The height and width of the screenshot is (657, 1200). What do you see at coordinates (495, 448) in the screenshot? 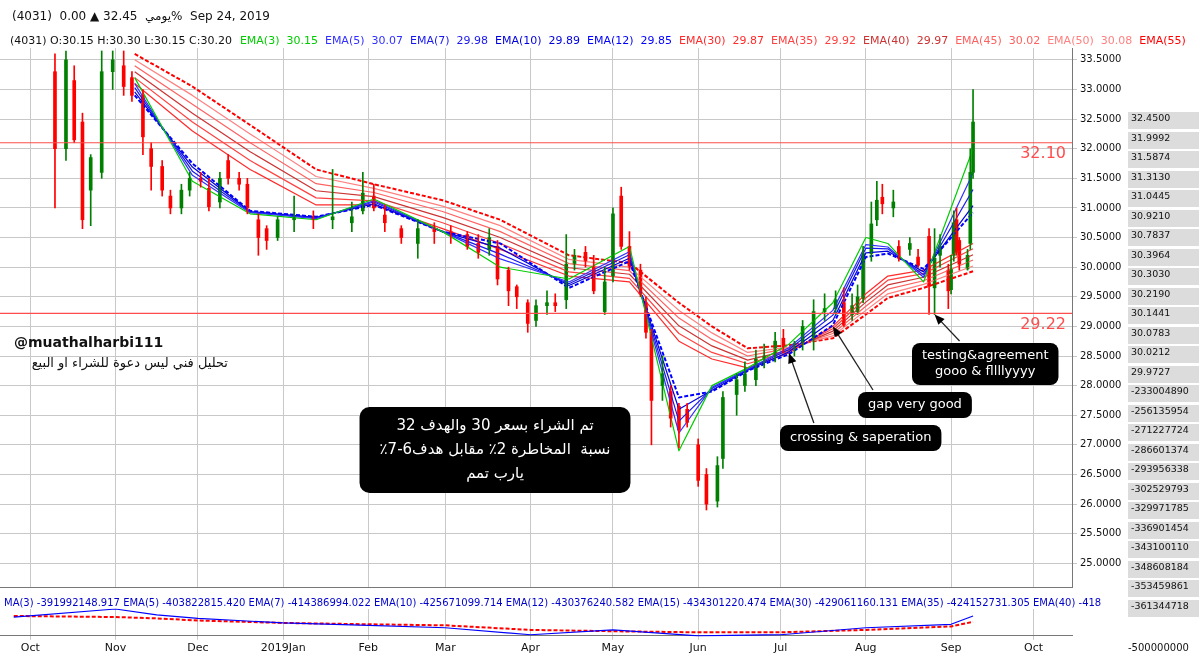
I see `annotation: تم الشراء بسعر 30 والهدف 32 نسبة المخاطرة 2٪ مقابل هدف6-7٪ يارب تمم` at bounding box center [495, 448].